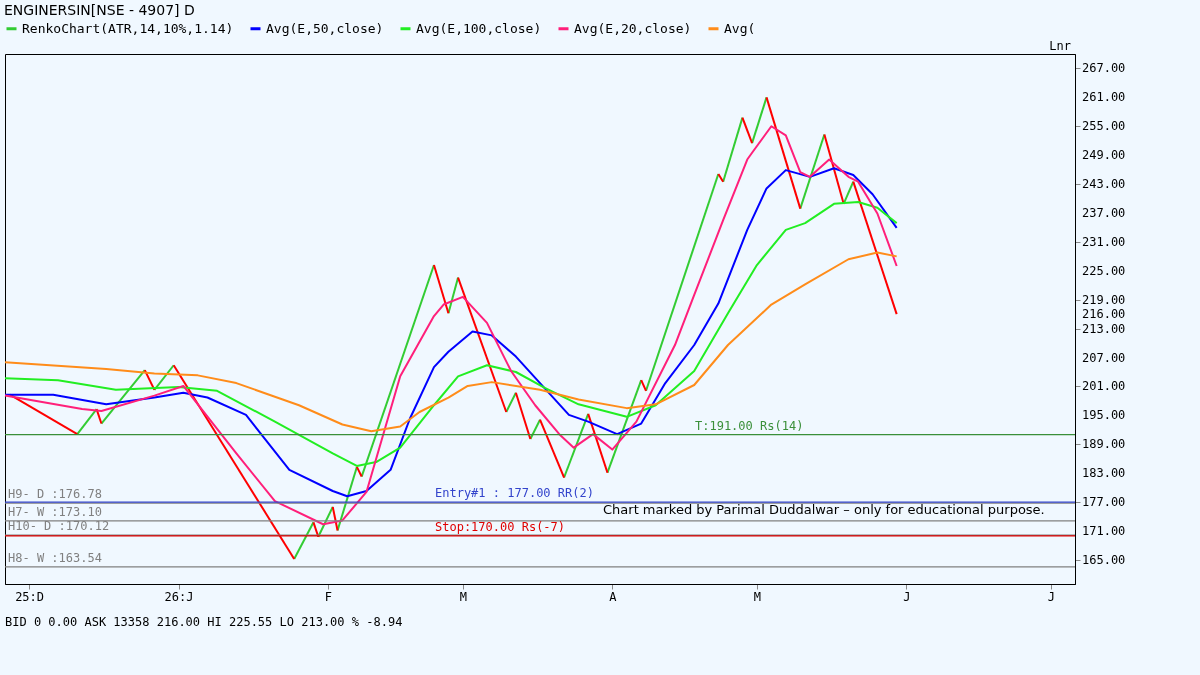  What do you see at coordinates (1104, 531) in the screenshot?
I see `y-tick-label: 171.00` at bounding box center [1104, 531].